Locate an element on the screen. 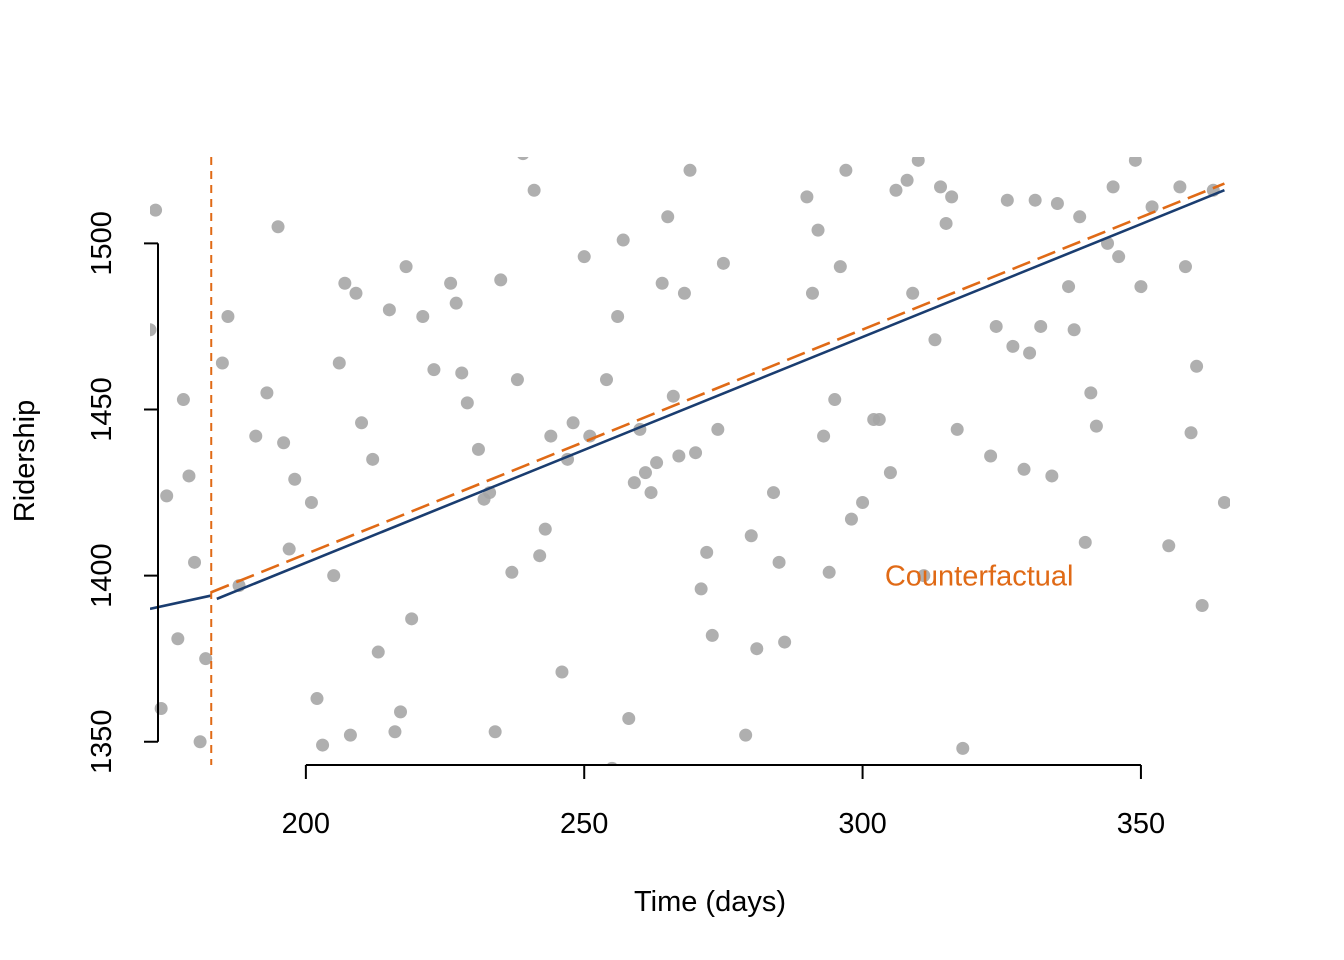 This screenshot has width=1344, height=960. y-axis: 1350 1400 1450 1500 is located at coordinates (122, 492).